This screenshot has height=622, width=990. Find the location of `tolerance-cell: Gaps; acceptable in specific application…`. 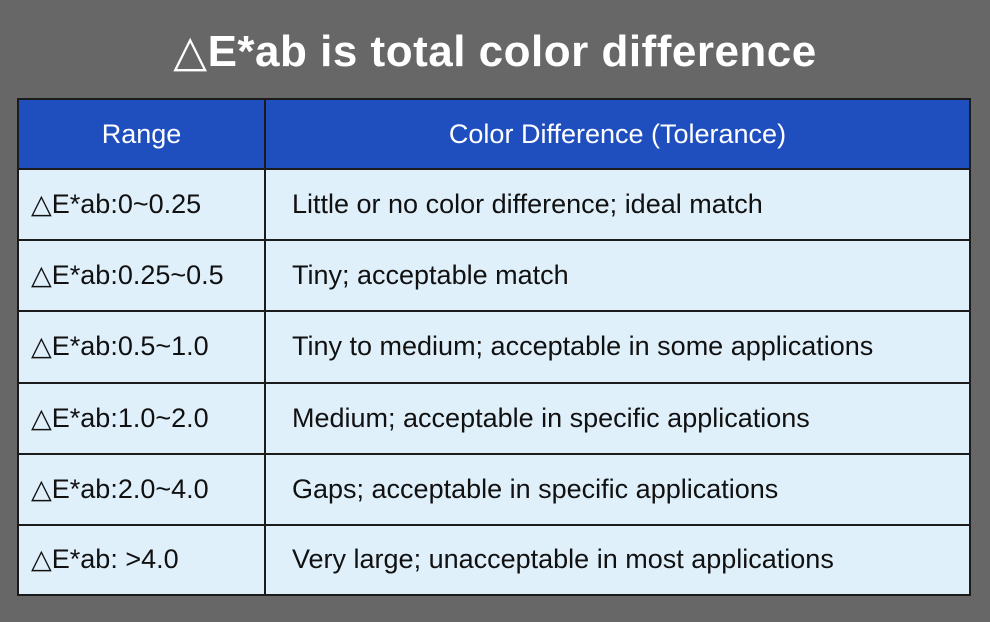

tolerance-cell: Gaps; acceptable in specific application… is located at coordinates (617, 489).